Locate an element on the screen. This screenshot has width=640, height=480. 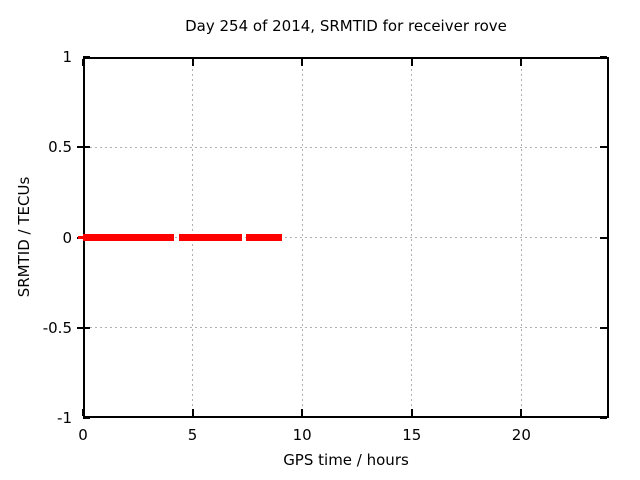
y-tick-label-0.5: 0.5 is located at coordinates (60, 147).